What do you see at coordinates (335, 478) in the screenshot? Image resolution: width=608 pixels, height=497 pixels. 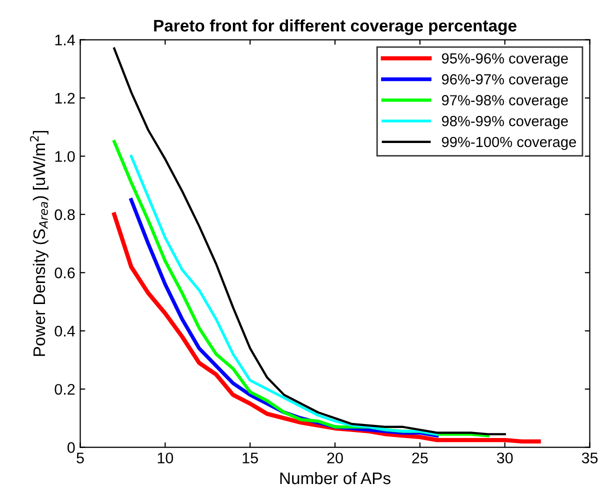 I see `x-axis-title: Number of APs` at bounding box center [335, 478].